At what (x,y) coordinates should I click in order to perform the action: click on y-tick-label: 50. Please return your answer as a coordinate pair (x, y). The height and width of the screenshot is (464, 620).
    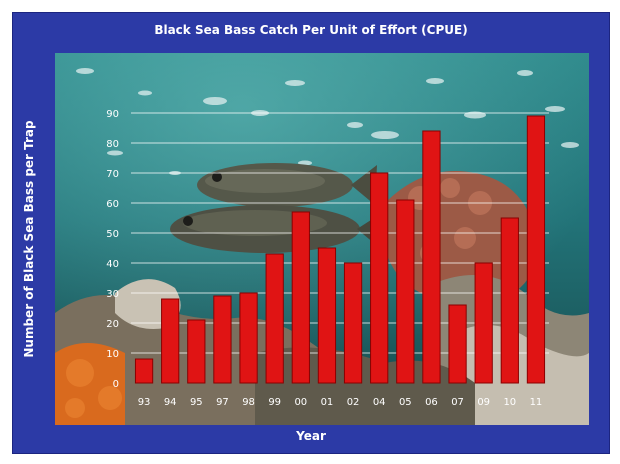
    Looking at the image, I should click on (112, 234).